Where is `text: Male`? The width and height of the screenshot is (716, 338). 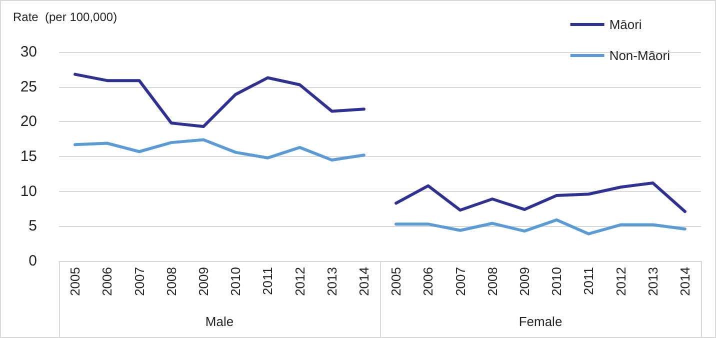 text: Male is located at coordinates (219, 321).